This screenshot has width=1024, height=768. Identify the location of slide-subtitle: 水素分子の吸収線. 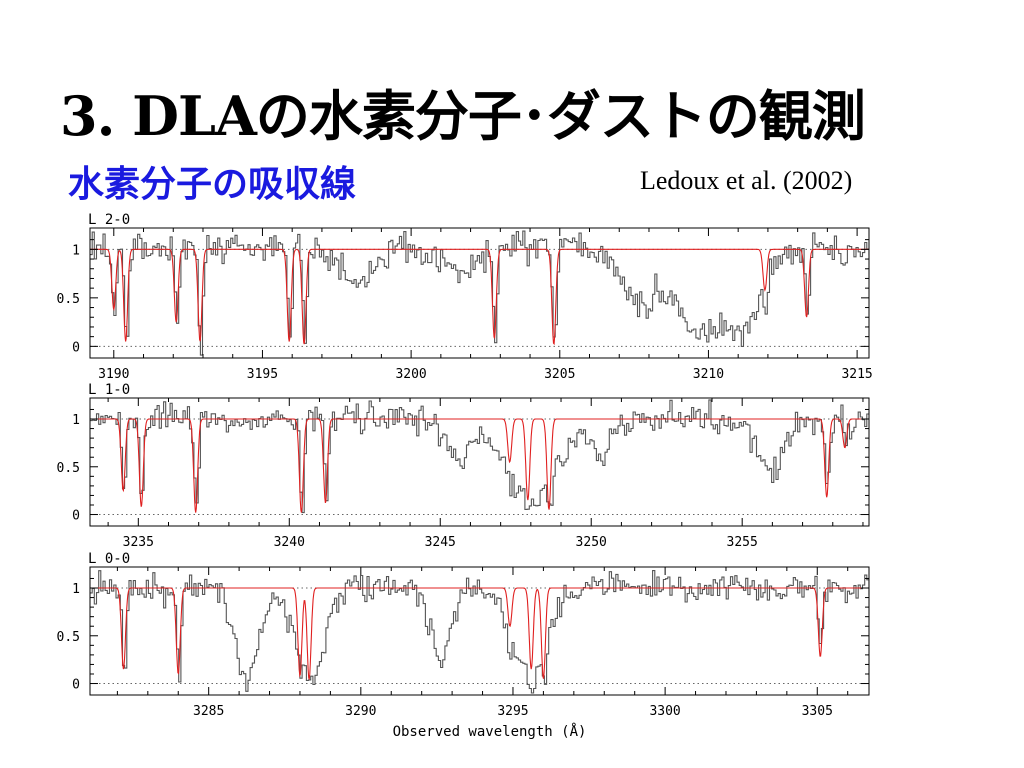
(212, 184).